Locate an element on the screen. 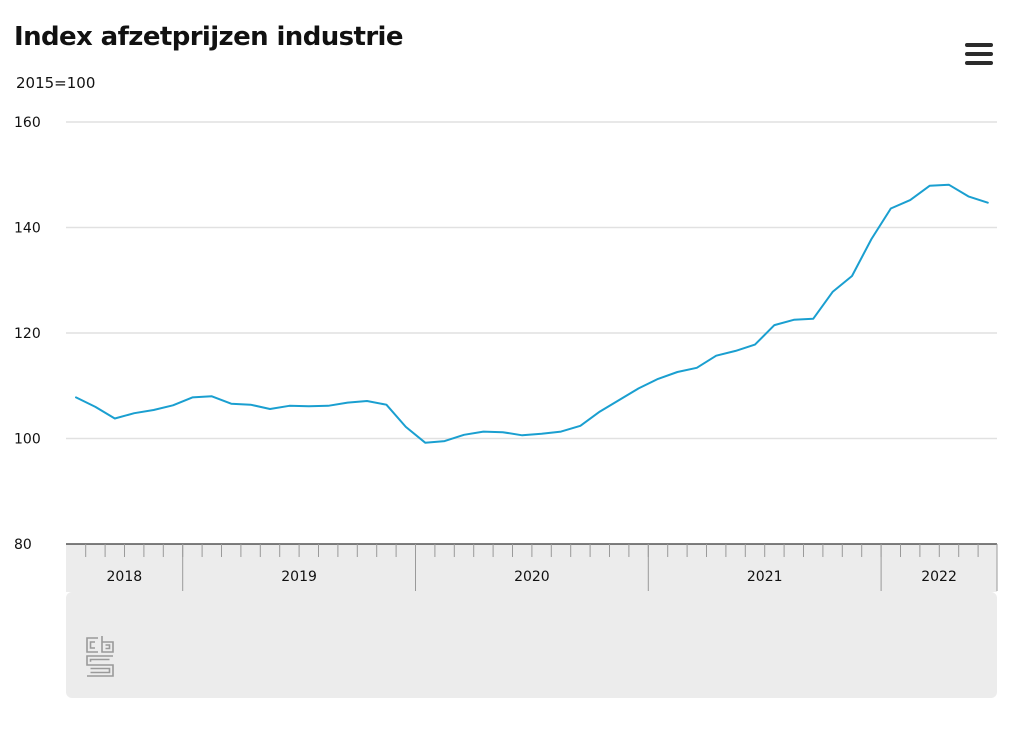 The width and height of the screenshot is (1023, 729). y-tick-label: 100 is located at coordinates (27, 440).